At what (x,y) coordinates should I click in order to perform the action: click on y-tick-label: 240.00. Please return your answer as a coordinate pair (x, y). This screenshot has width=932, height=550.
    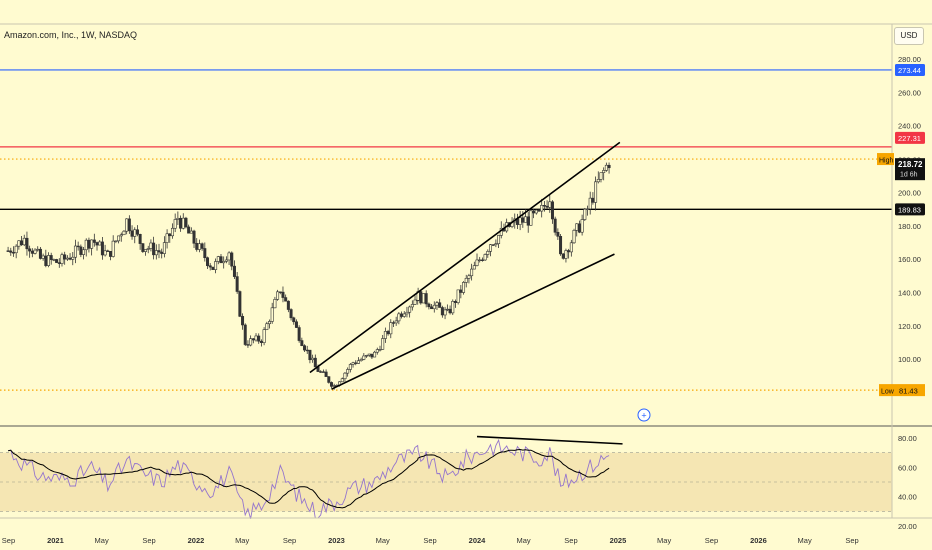
    Looking at the image, I should click on (909, 126).